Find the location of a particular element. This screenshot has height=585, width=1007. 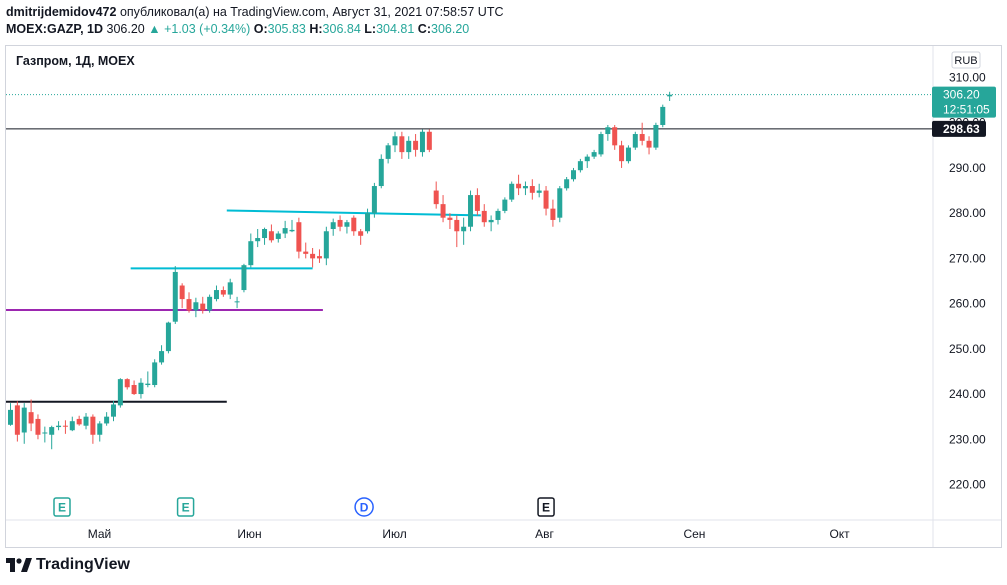

event-marker: D is located at coordinates (364, 507).